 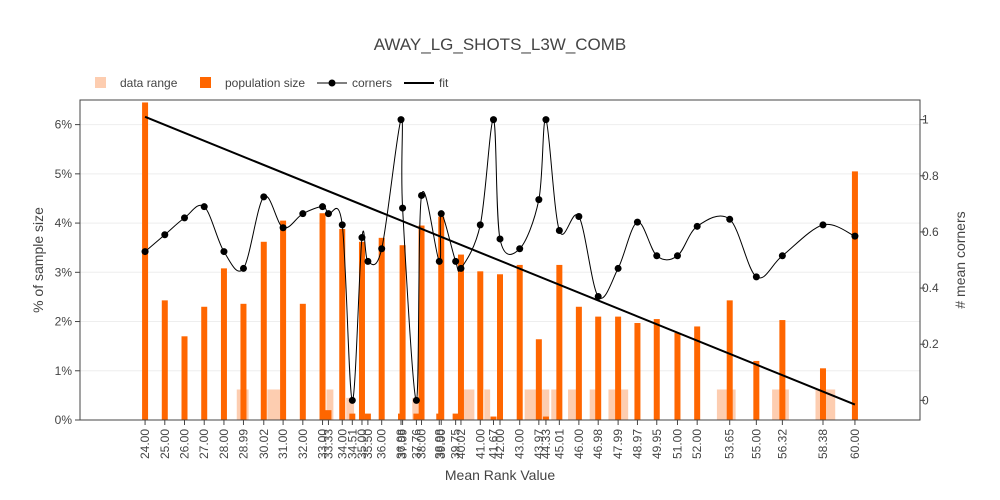 I want to click on x-tick-label: 38.00, so click(x=422, y=444).